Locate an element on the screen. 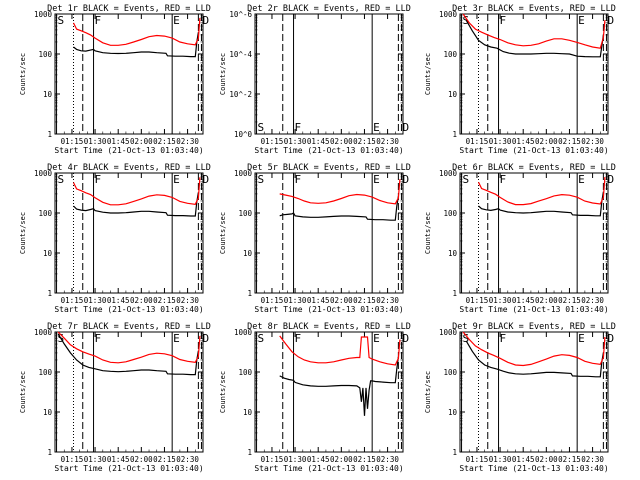 The width and height of the screenshot is (640, 480). y-tick-label: 10^-4 is located at coordinates (240, 54).